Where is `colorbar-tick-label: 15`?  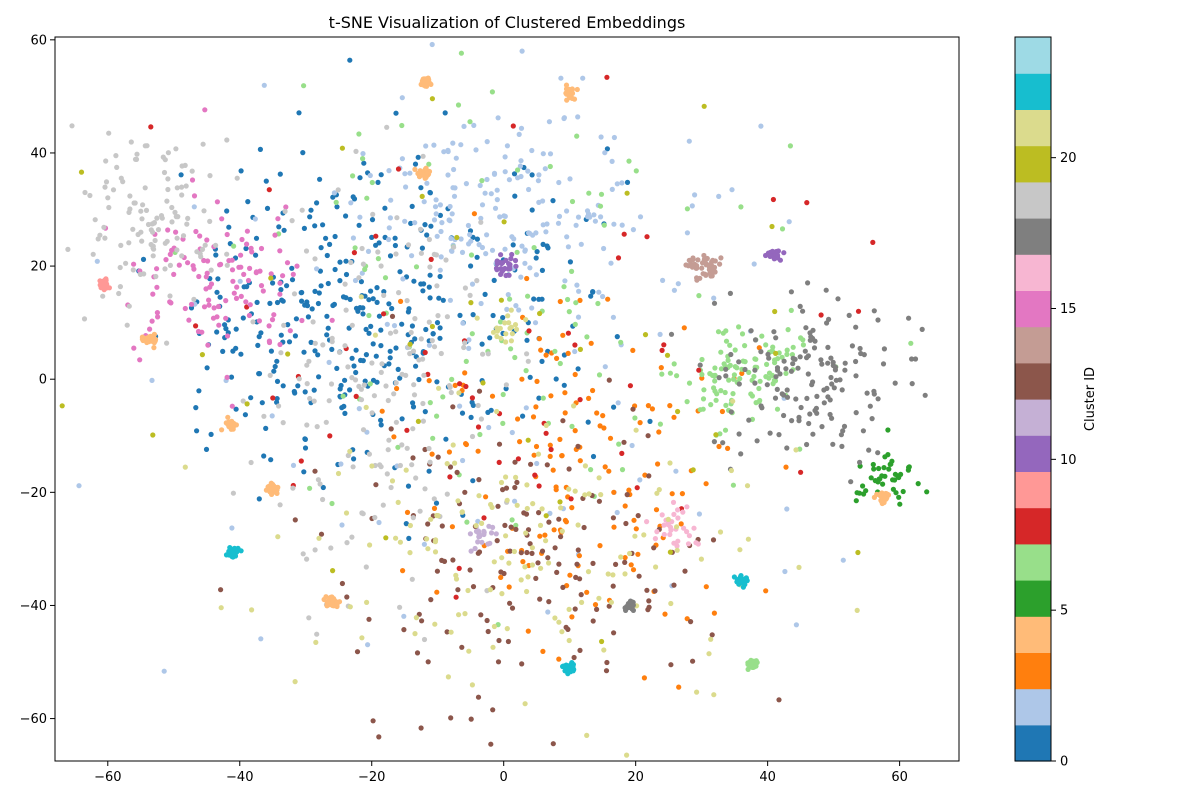
colorbar-tick-label: 15 is located at coordinates (1068, 309).